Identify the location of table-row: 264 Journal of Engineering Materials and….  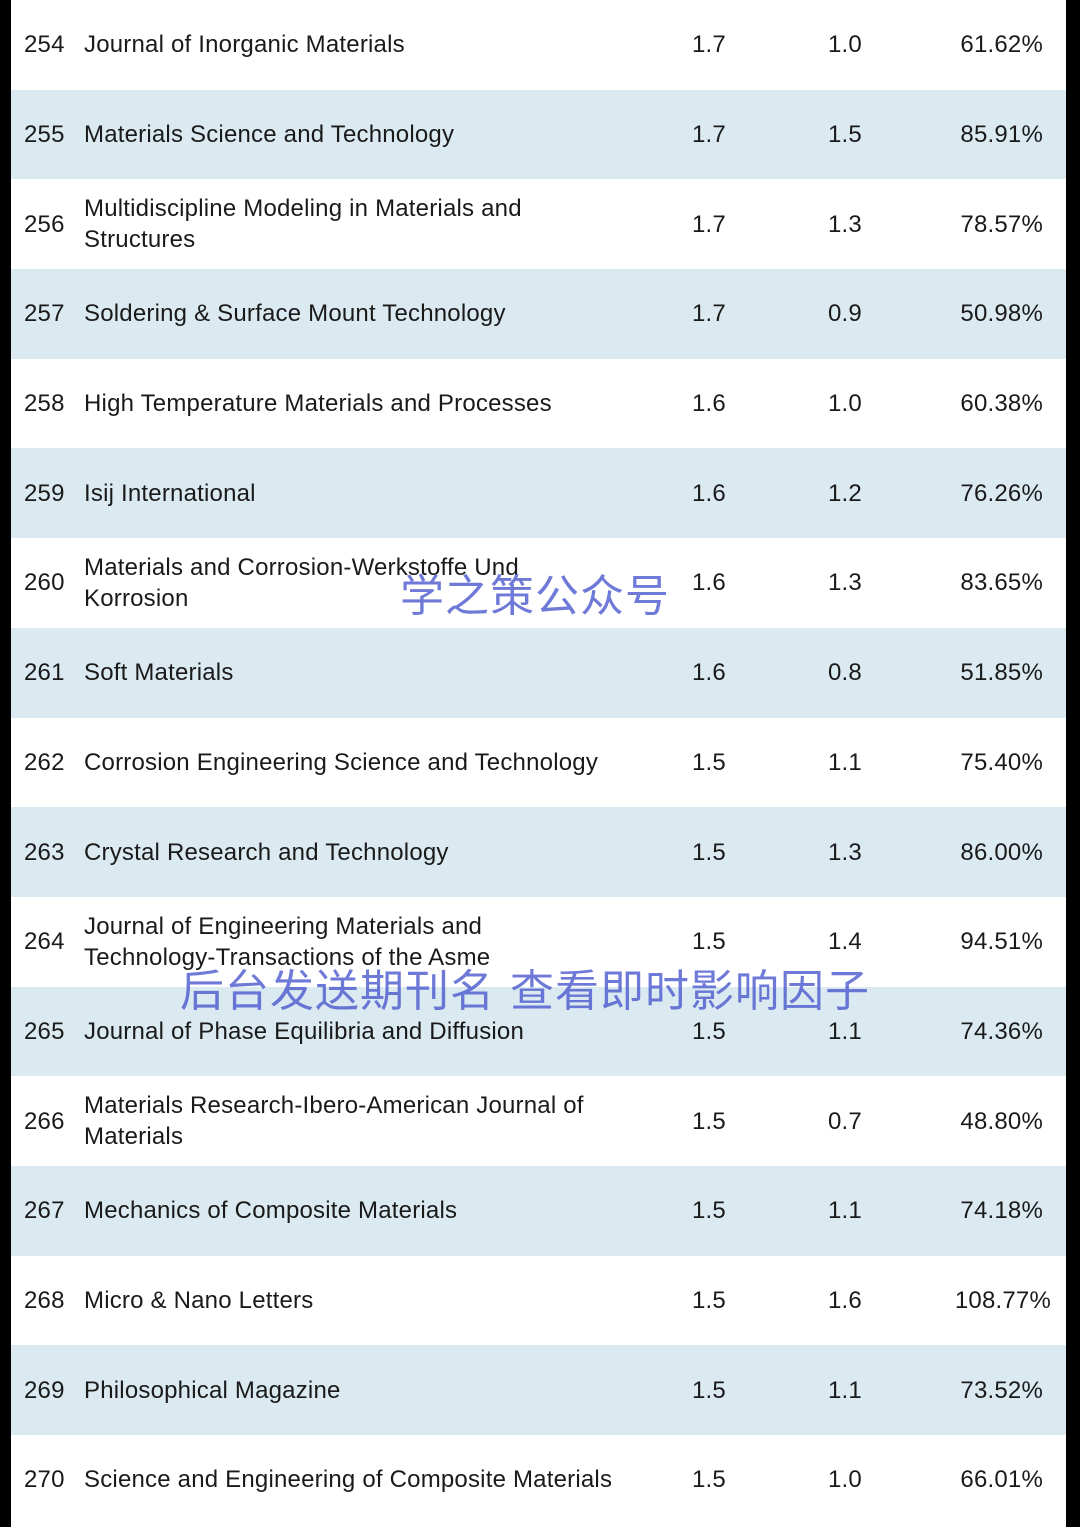
(538, 942).